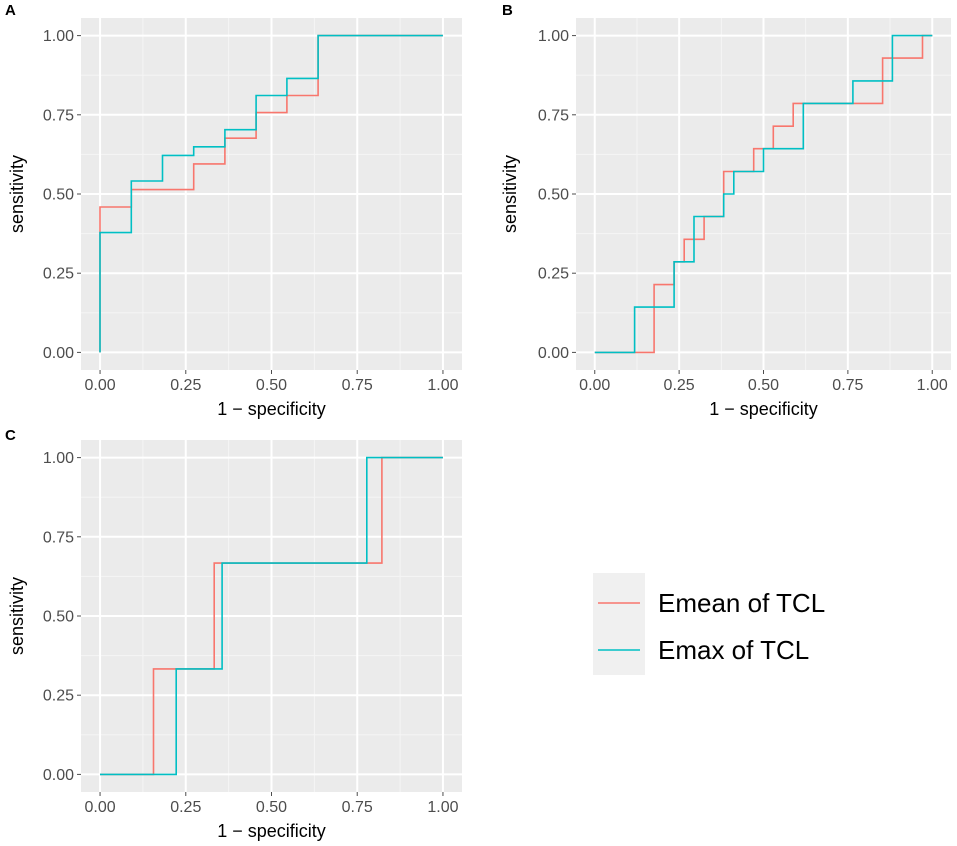 The width and height of the screenshot is (957, 846). I want to click on series-line-emean, so click(271, 616).